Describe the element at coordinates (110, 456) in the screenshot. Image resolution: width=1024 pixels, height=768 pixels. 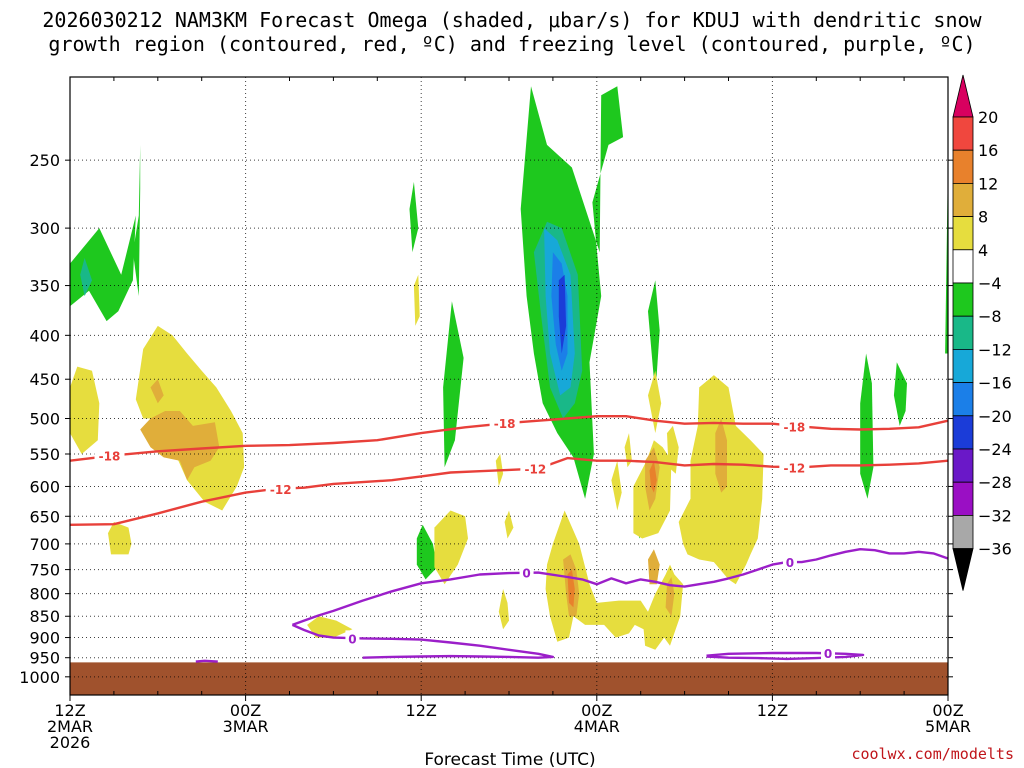
I see `minus18-isotherm-label-0: -18` at that location.